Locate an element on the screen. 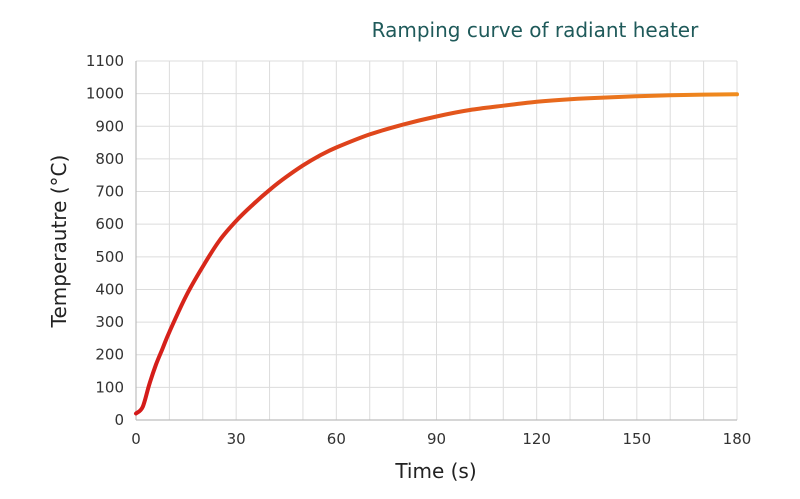 This screenshot has height=499, width=800. y-tick-label: 400 is located at coordinates (109, 289).